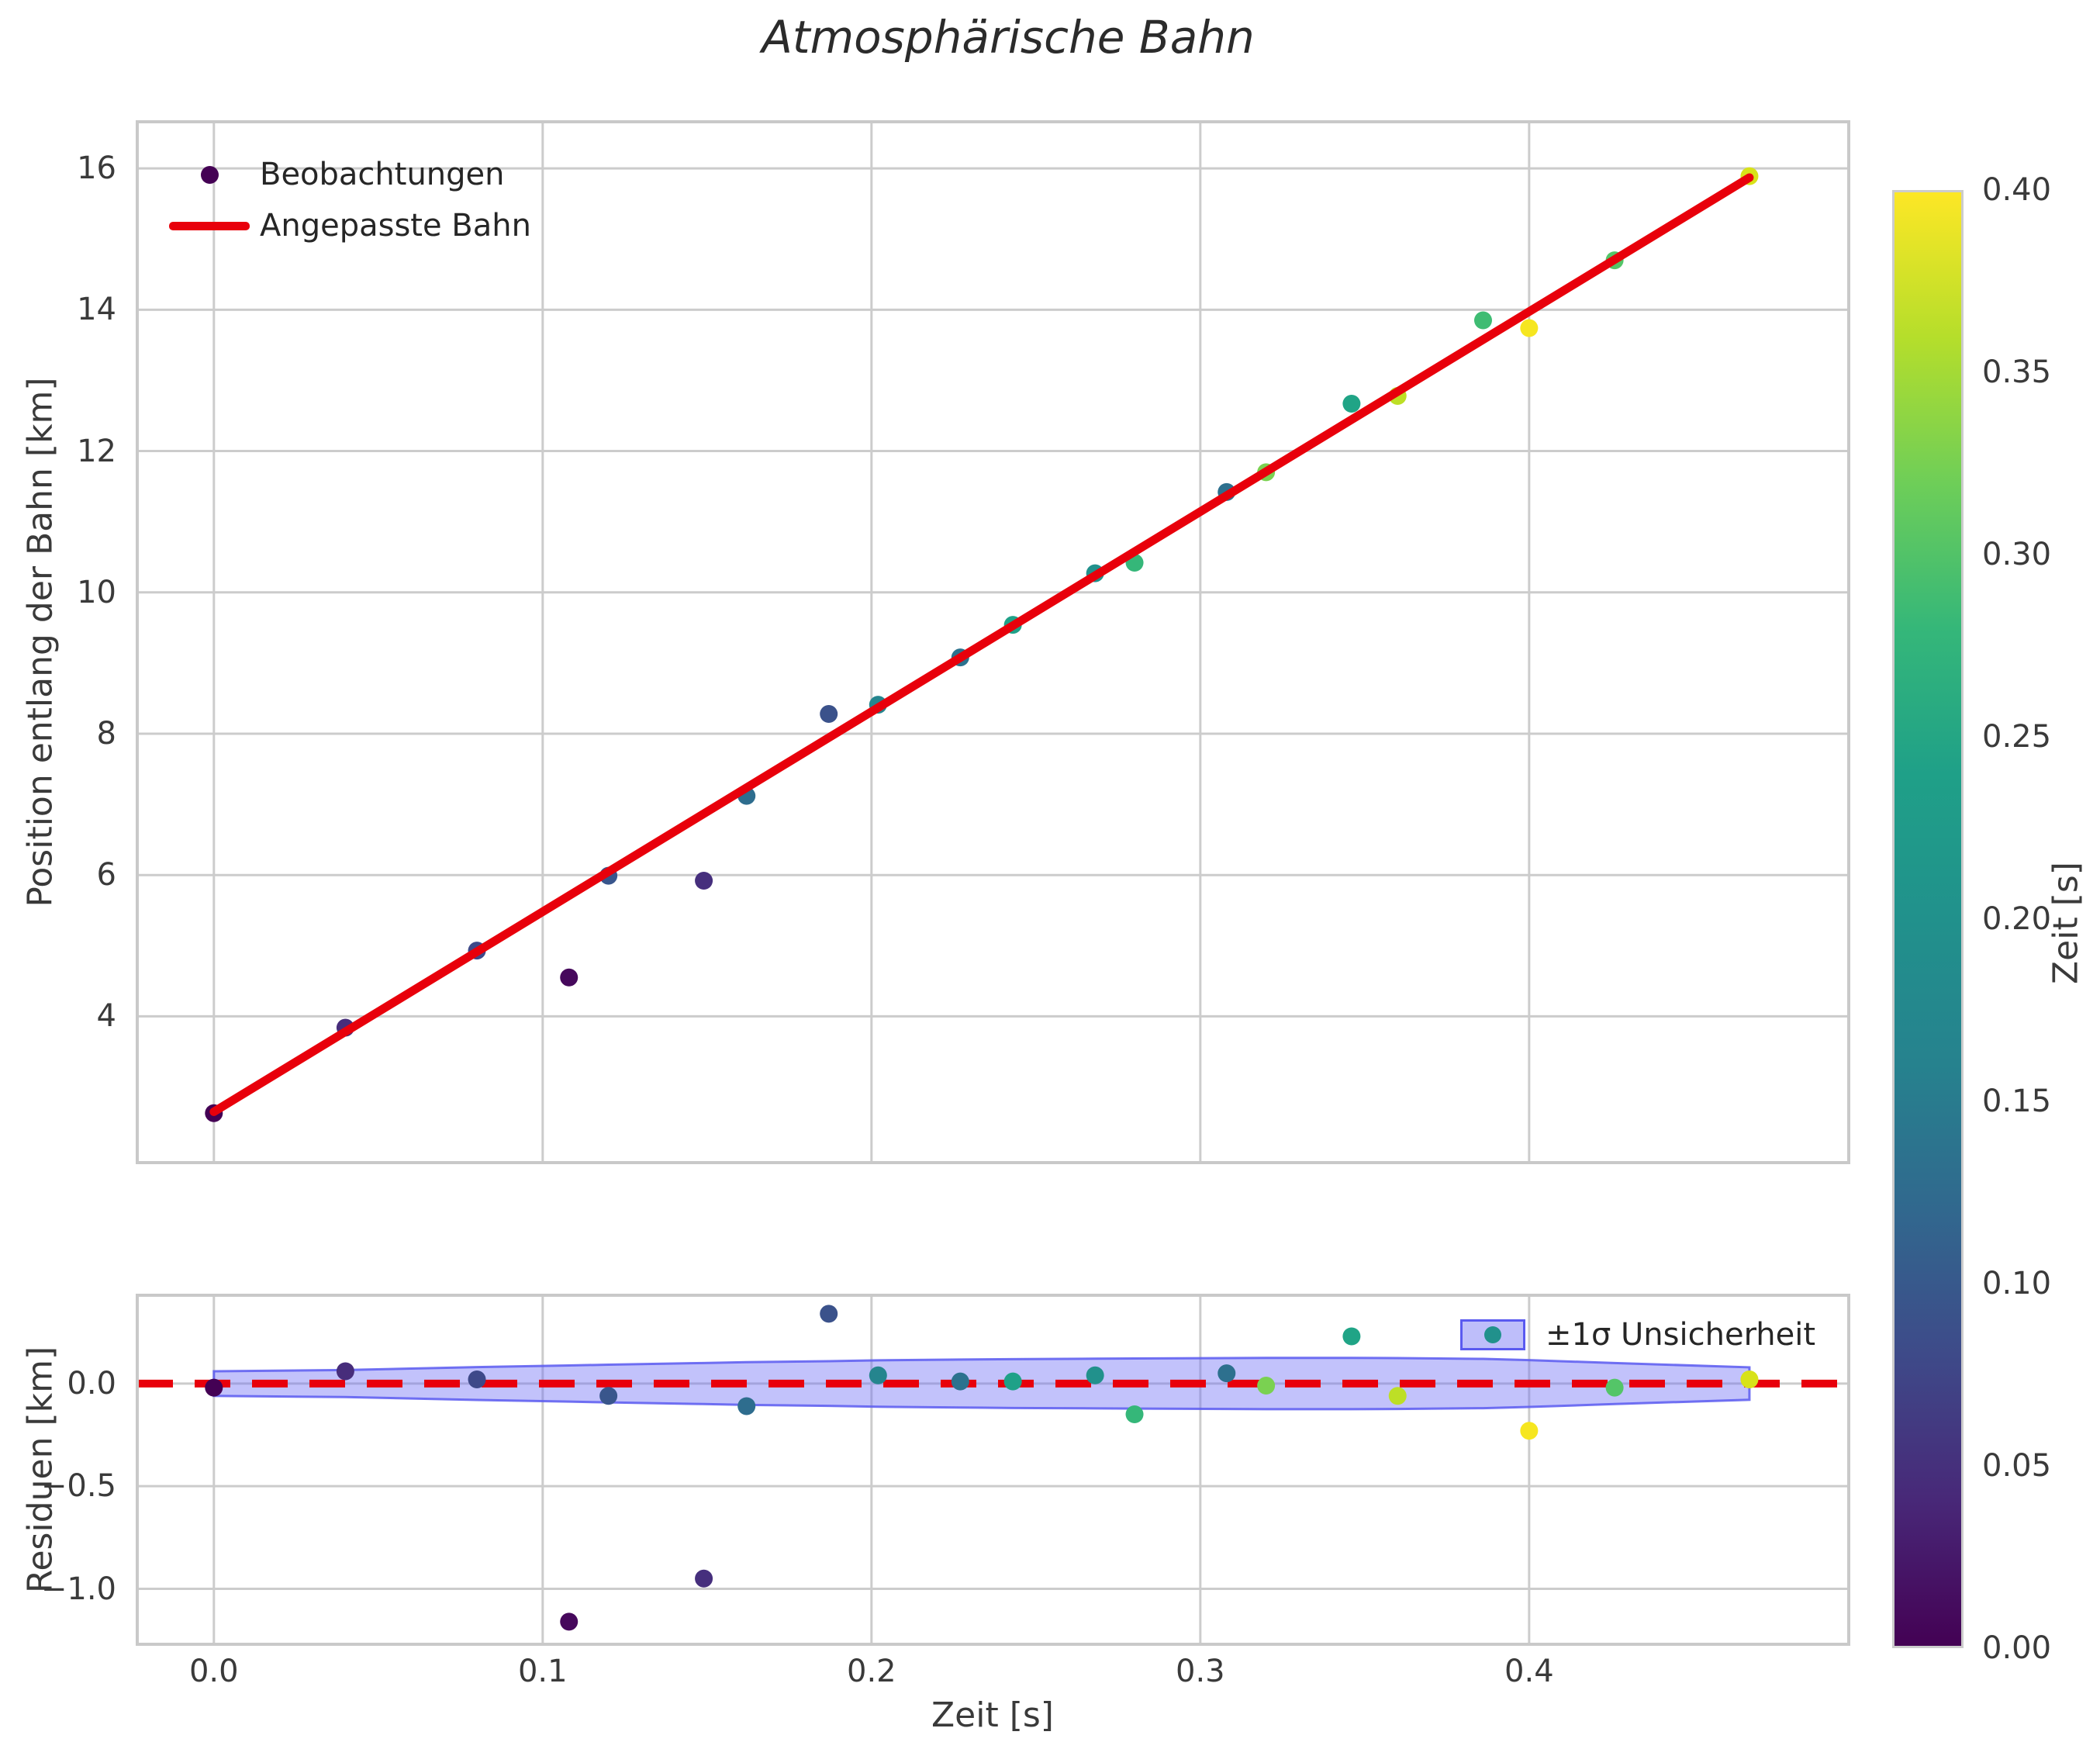  I want to click on top-legend: Beobachtungen Angepasste Bahn, so click(345, 200).